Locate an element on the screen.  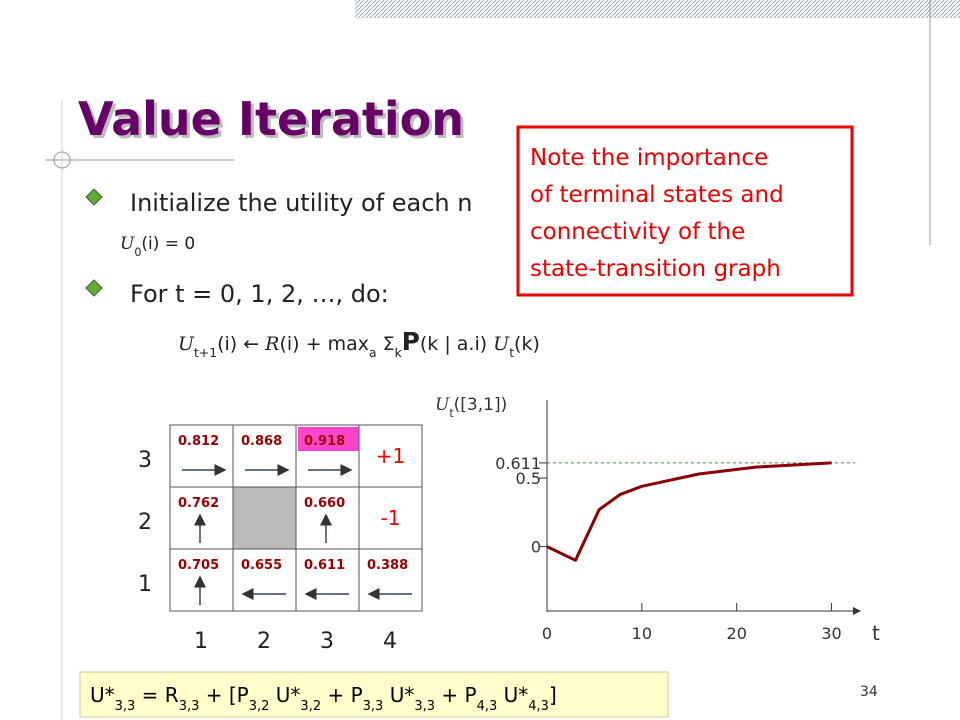
x-tick-label: 10 is located at coordinates (642, 633).